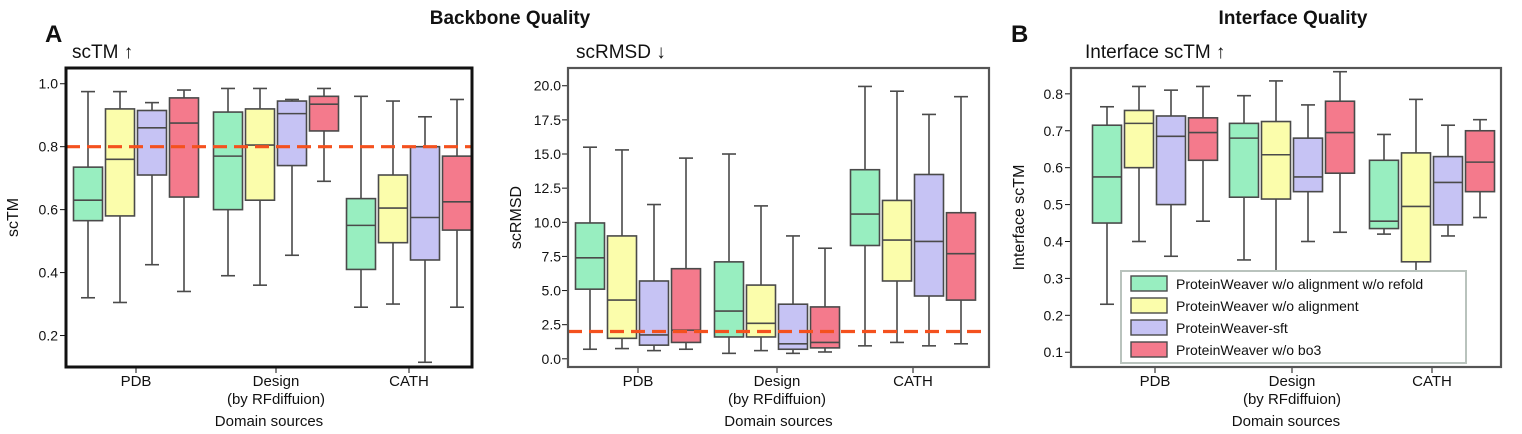  What do you see at coordinates (13, 217) in the screenshot?
I see `sctm-y-axis-label: scTM` at bounding box center [13, 217].